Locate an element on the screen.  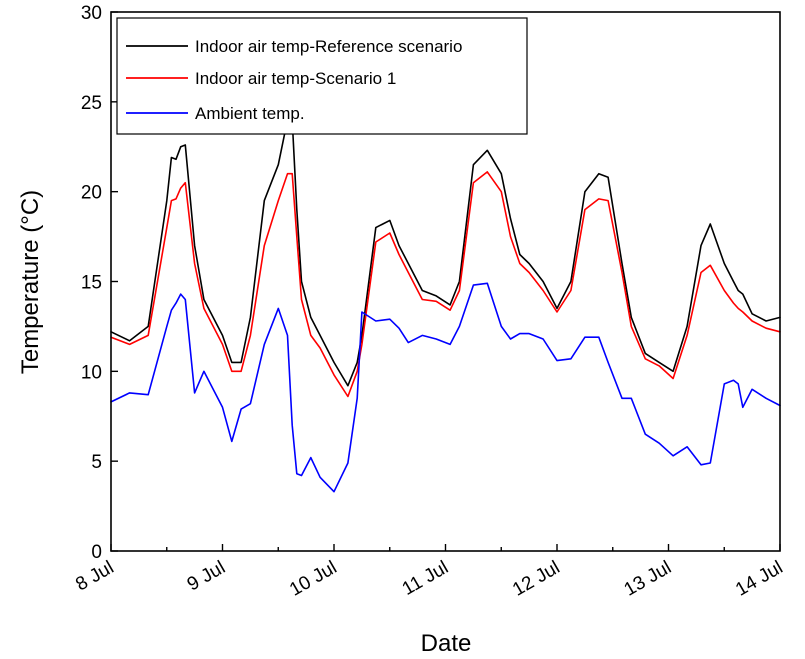
y-axis-ticks: 0 5 10 15 20 25 30 is located at coordinates (99, 283).